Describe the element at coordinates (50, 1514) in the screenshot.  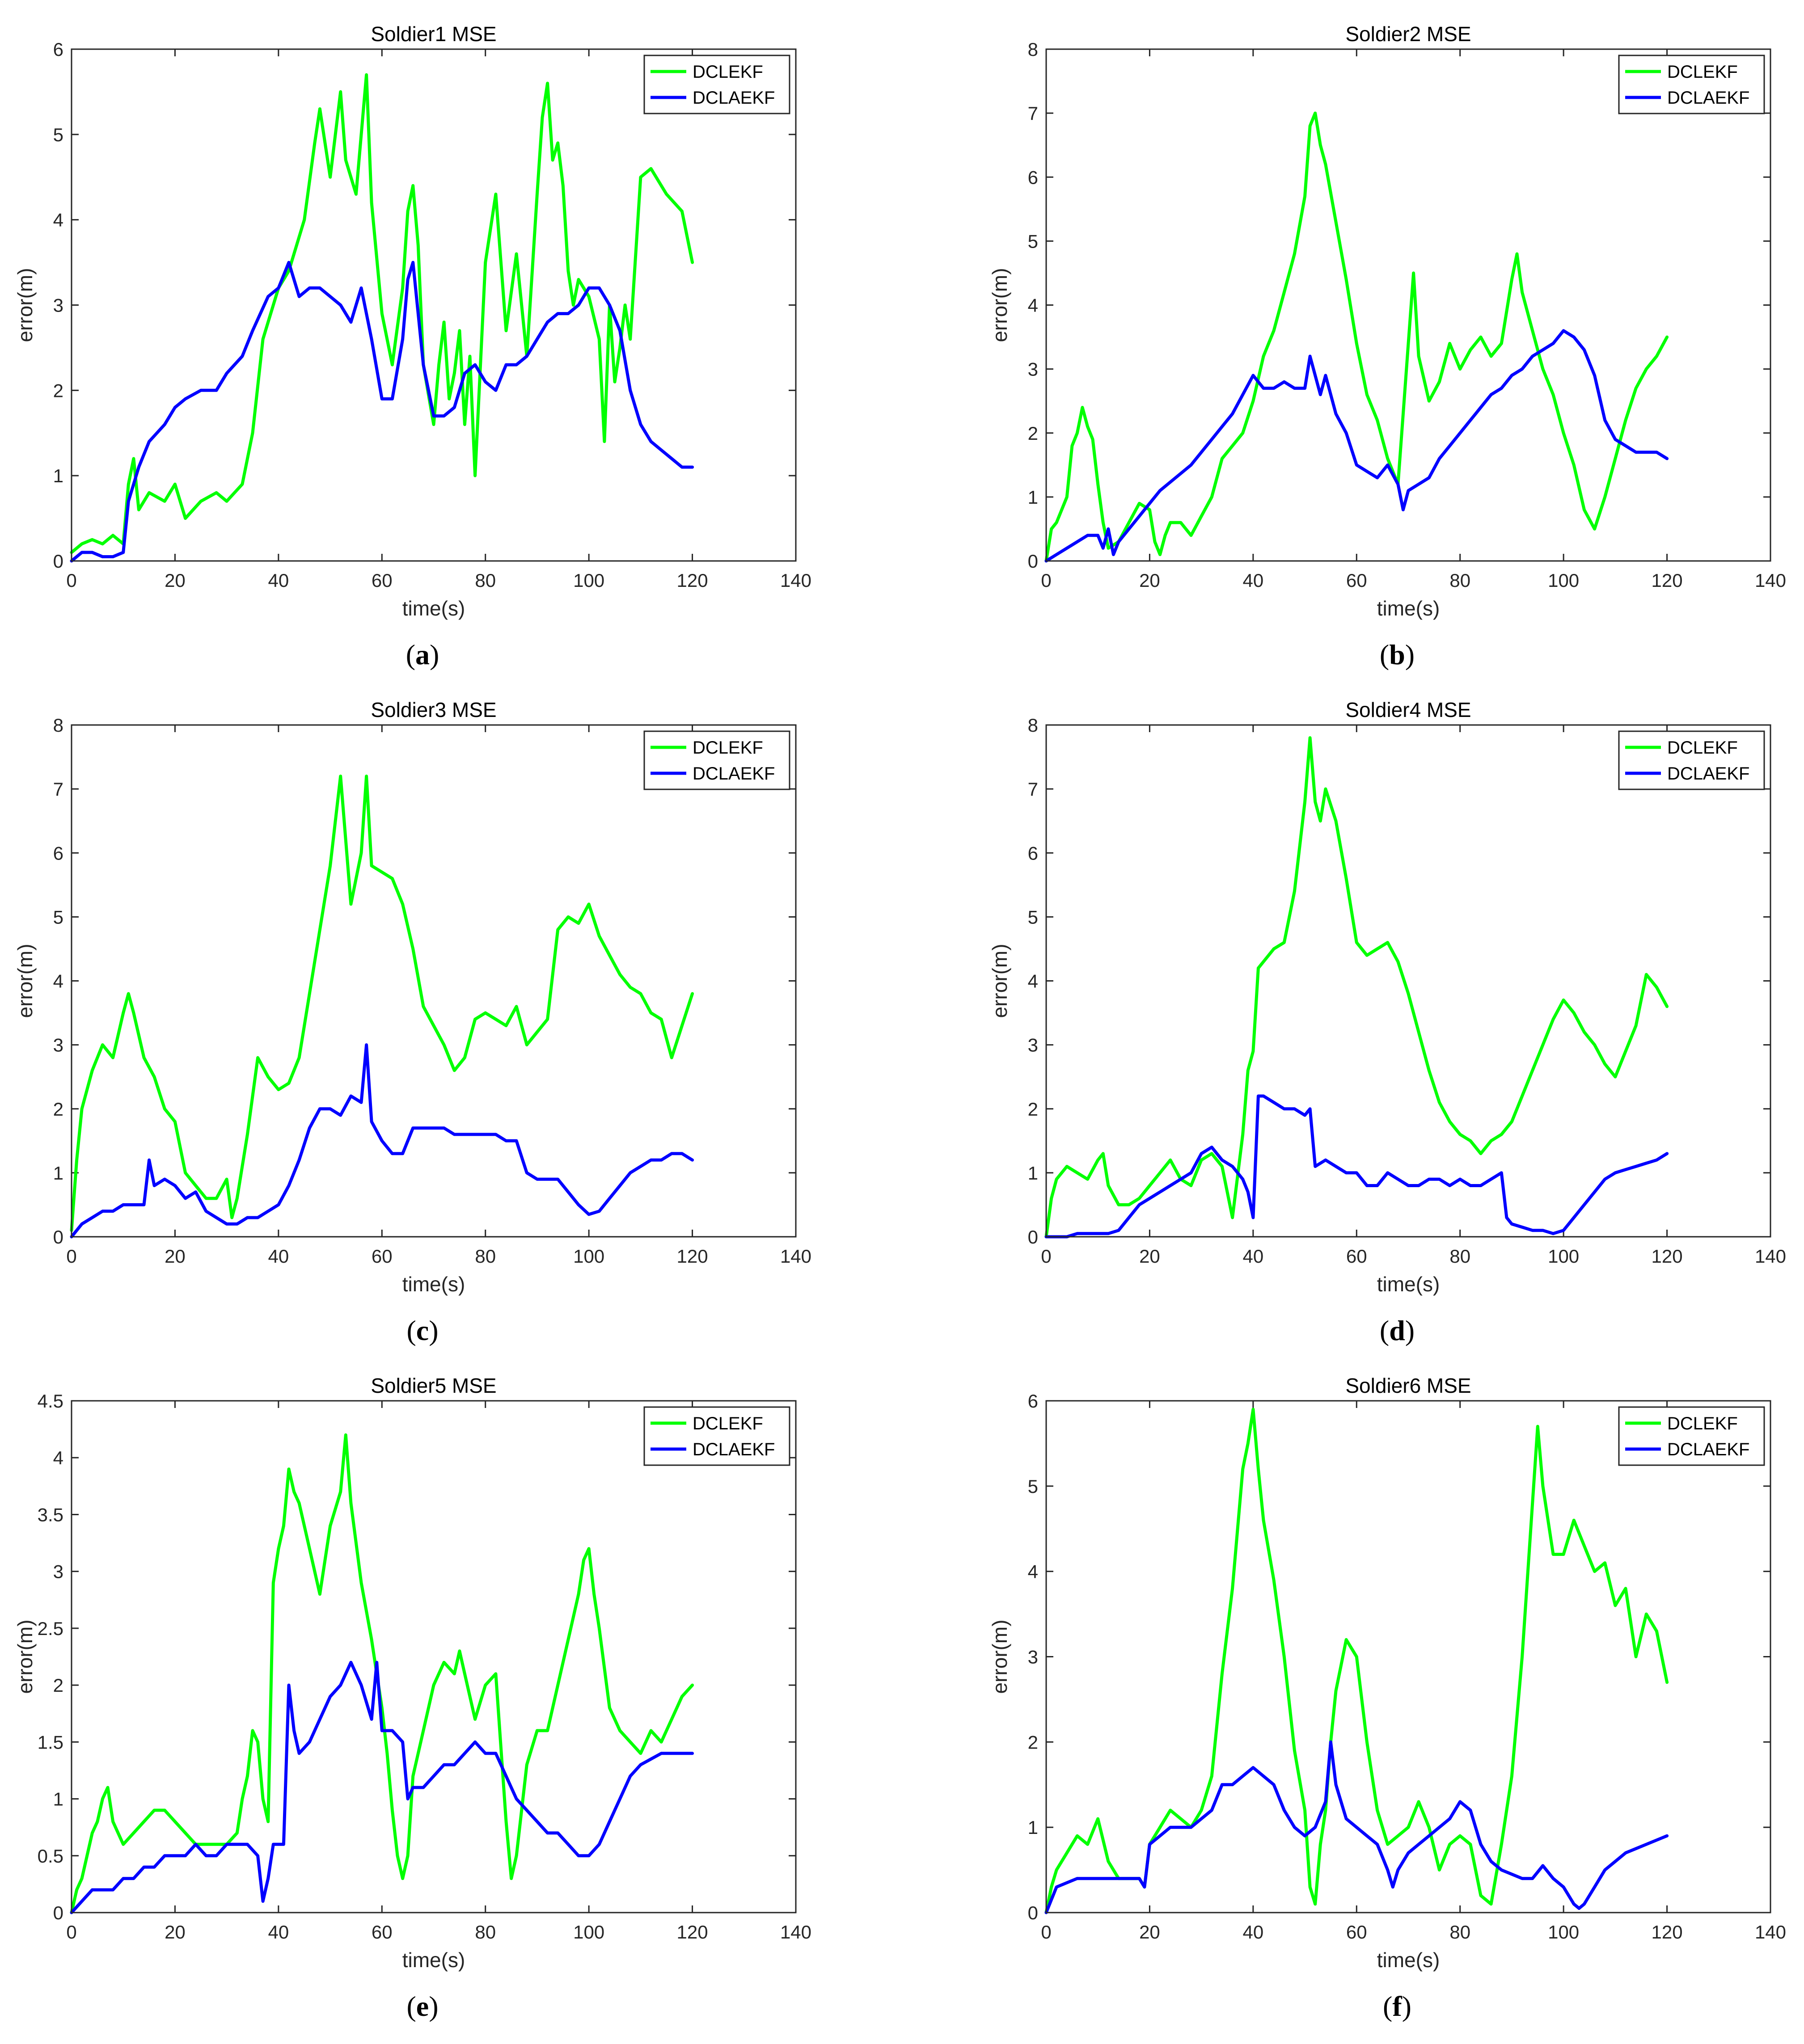
I see `y-tick-label: 3.5` at that location.